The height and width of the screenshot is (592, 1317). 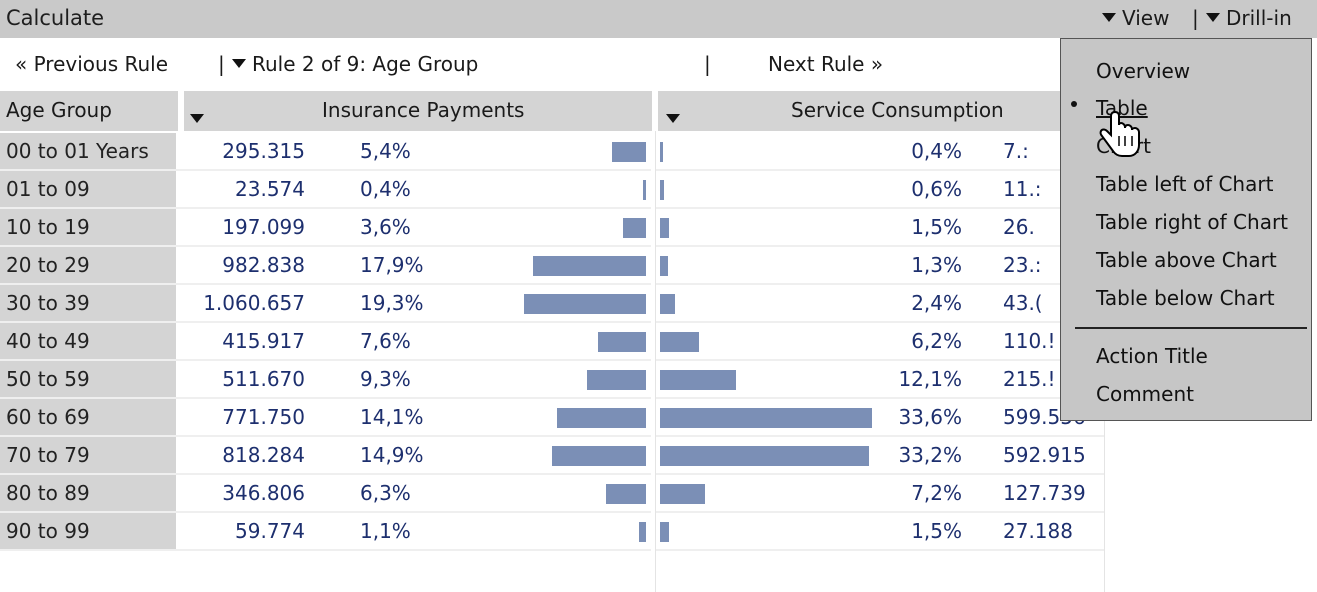 What do you see at coordinates (552, 266) in the screenshot?
I see `table-row: 20 to 29 982.838 17,9% 1,3% 23.:` at bounding box center [552, 266].